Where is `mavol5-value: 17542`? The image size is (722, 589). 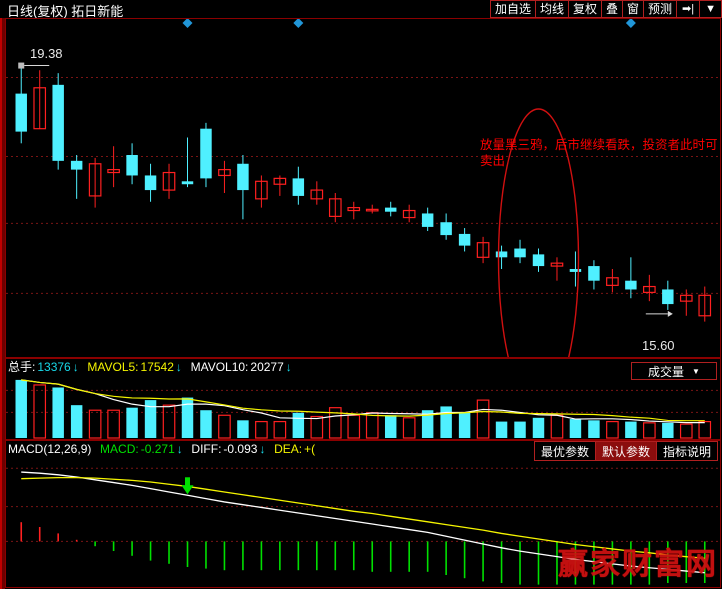
mavol5-value: 17542 is located at coordinates (157, 367).